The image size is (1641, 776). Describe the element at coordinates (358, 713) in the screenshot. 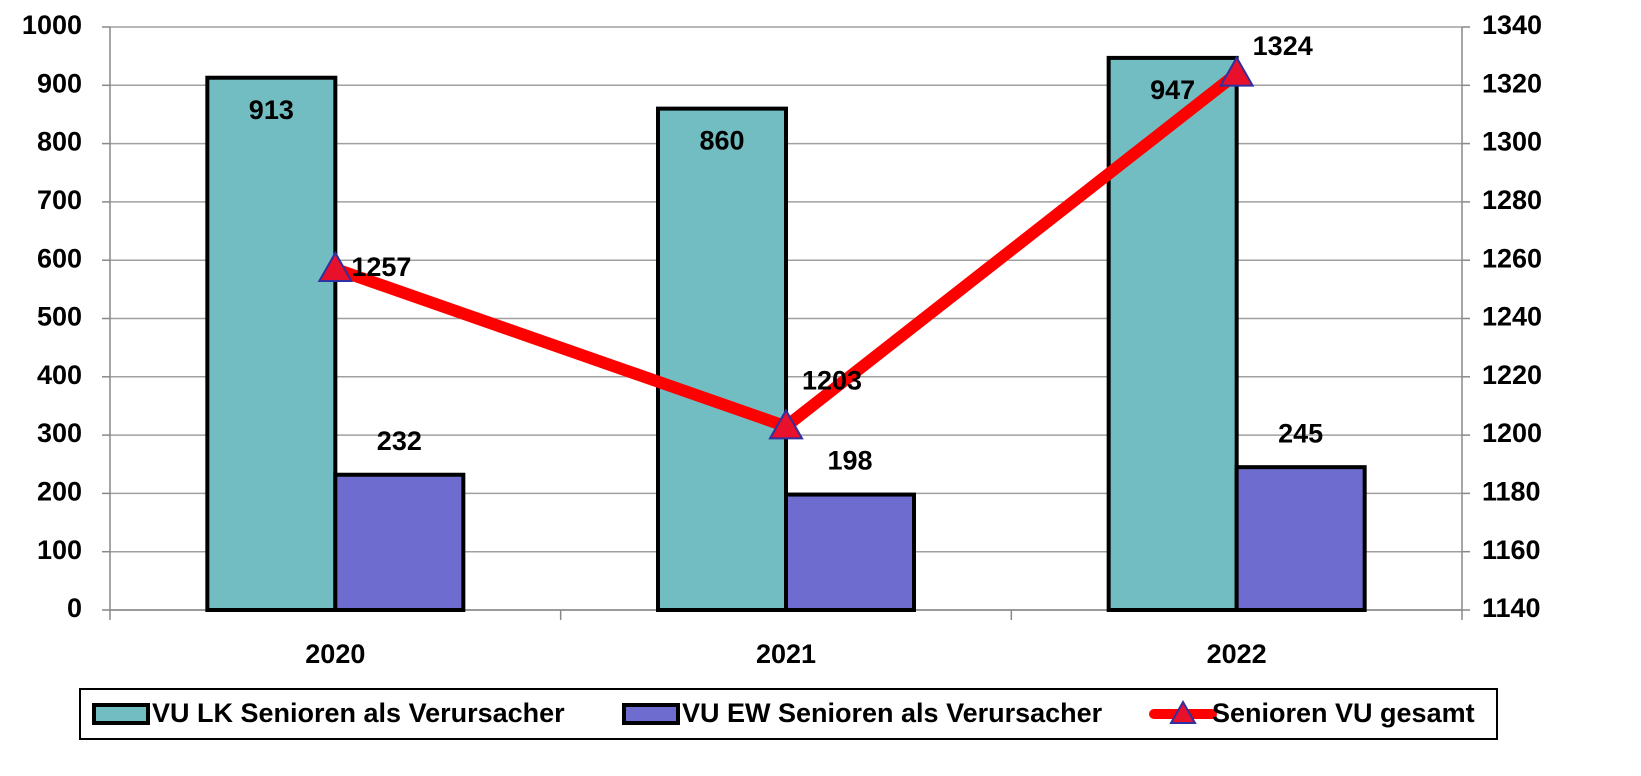

I see `legend-label: VU LK Senioren als Verursacher` at that location.